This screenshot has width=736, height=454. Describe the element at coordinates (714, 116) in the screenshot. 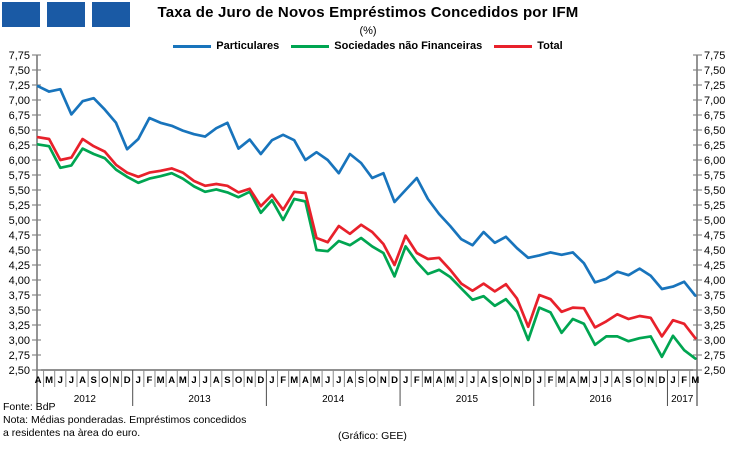

I see `y-tick-label-right: 6,75` at that location.